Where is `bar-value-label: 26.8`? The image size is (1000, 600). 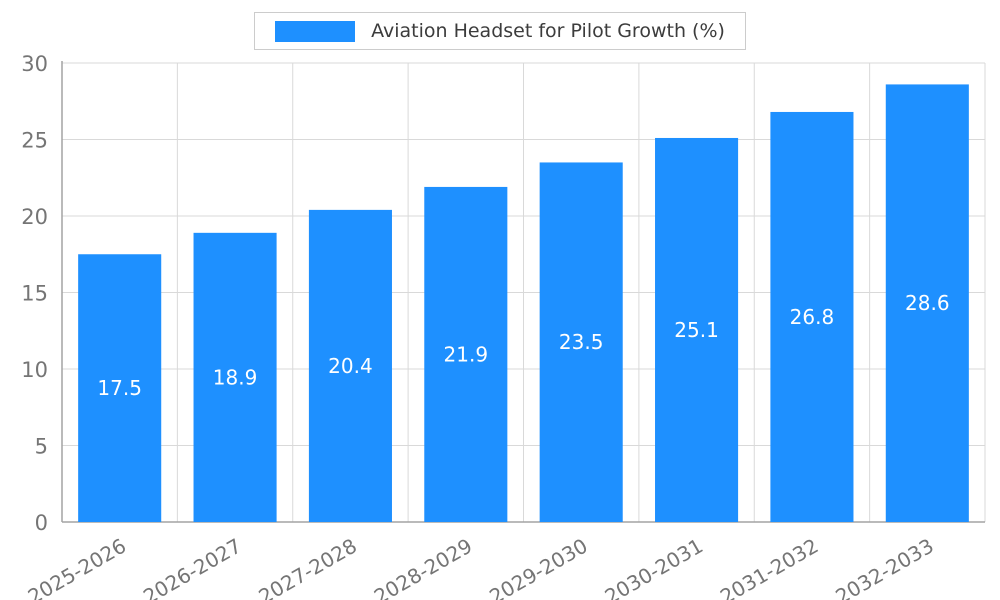
bar-value-label: 26.8 is located at coordinates (812, 317).